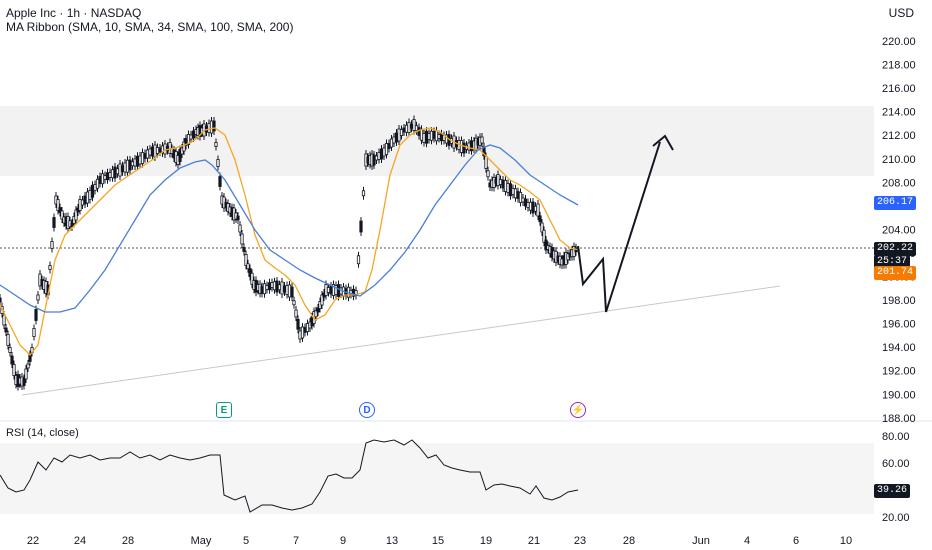 This screenshot has width=932, height=550. Describe the element at coordinates (74, 13) in the screenshot. I see `symbol-title: Apple Inc · 1h · NASDAQ` at that location.